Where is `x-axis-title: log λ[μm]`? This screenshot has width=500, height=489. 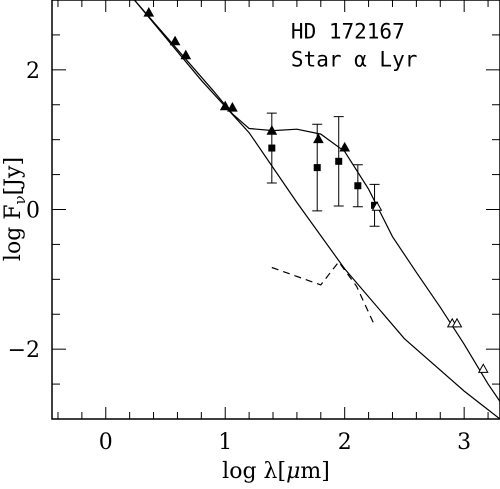 x-axis-title: log λ[μm] is located at coordinates (276, 471).